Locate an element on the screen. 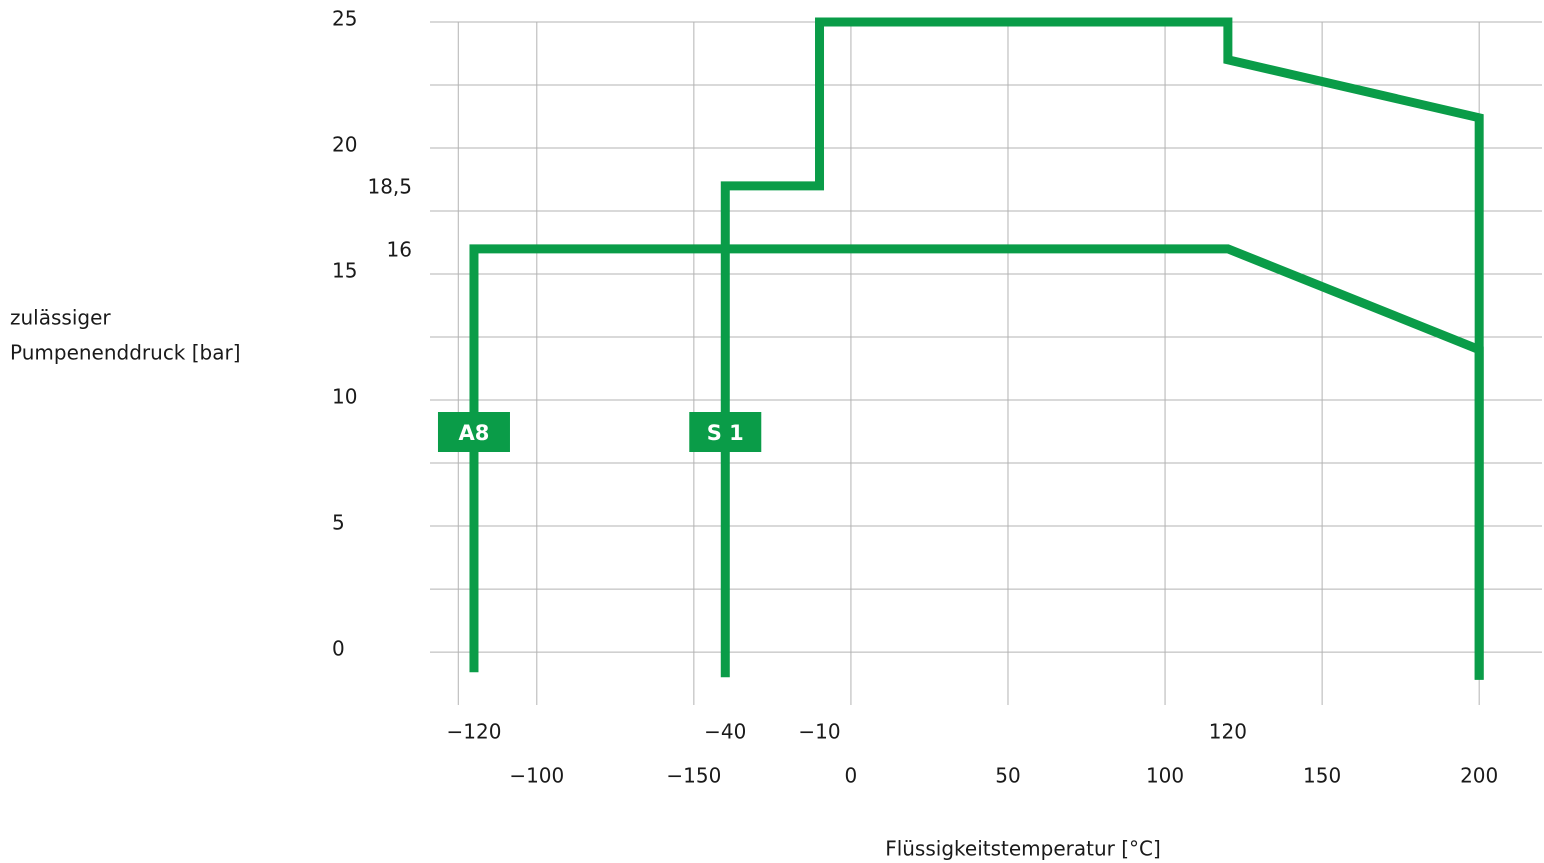  x-tick-label: 0 is located at coordinates (851, 776).